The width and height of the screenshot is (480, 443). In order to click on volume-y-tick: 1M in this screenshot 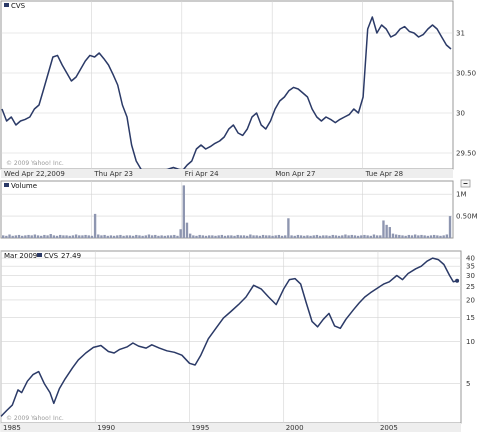, I will do `click(461, 195)`.